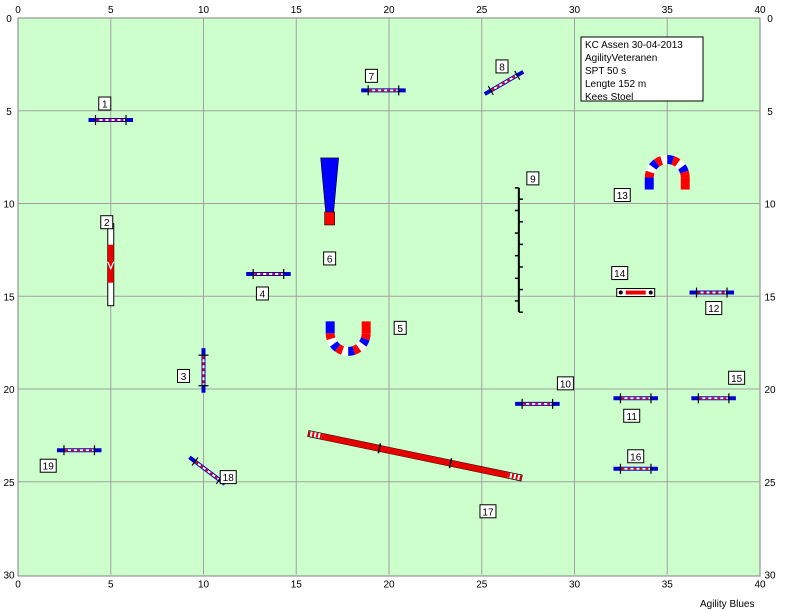 This screenshot has width=800, height=610. I want to click on obstacle-number: 2, so click(107, 223).